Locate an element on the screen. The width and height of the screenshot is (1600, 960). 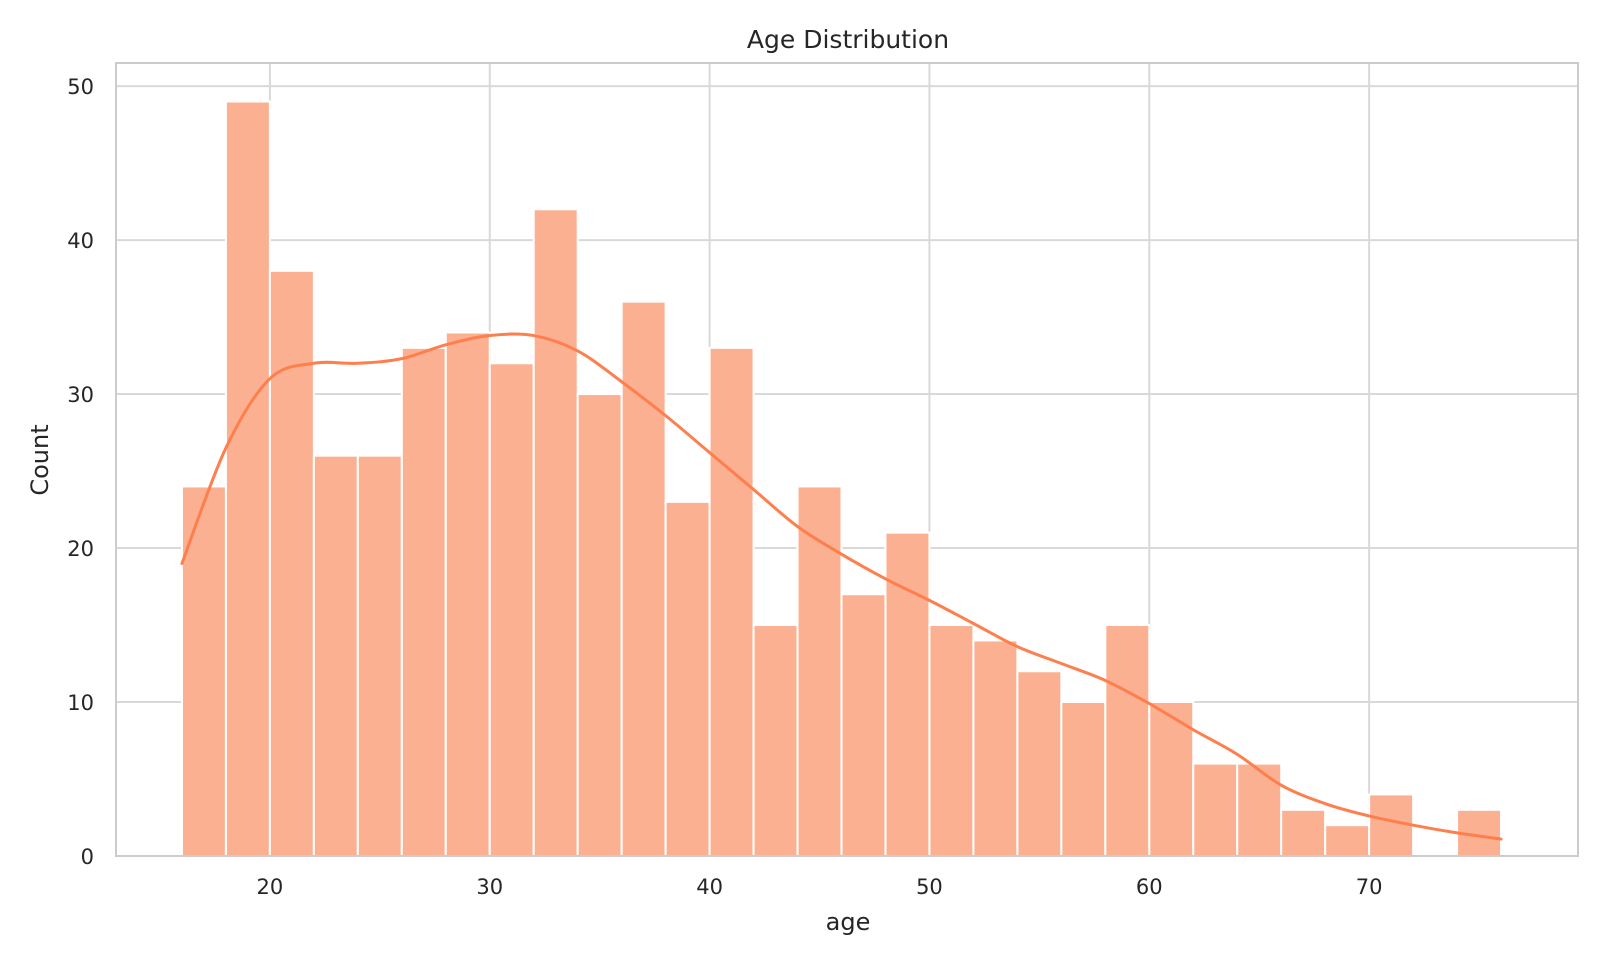
y-tick-label: 30 is located at coordinates (80, 395).